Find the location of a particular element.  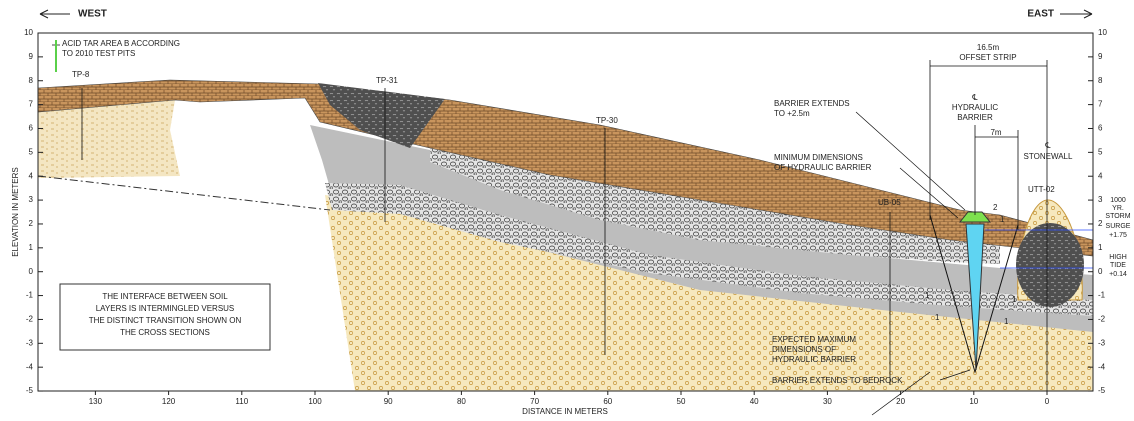

pit-label: TP-30 is located at coordinates (607, 120).